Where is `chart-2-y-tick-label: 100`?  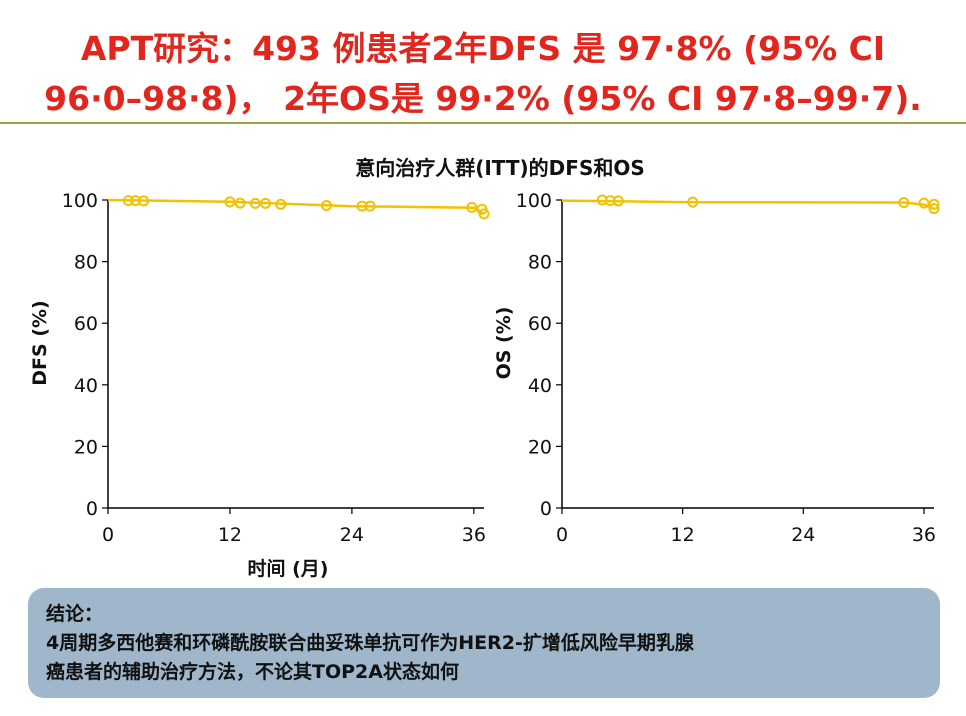 chart-2-y-tick-label: 100 is located at coordinates (534, 201).